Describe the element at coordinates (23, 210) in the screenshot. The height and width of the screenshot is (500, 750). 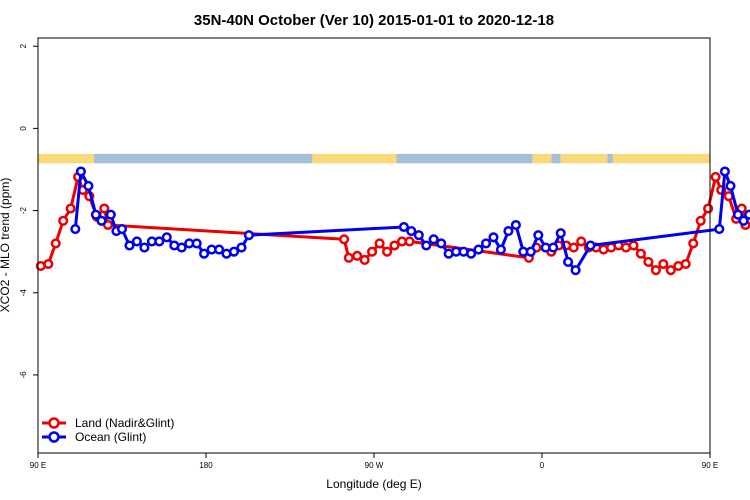
I see `y-tick-label: -2` at that location.